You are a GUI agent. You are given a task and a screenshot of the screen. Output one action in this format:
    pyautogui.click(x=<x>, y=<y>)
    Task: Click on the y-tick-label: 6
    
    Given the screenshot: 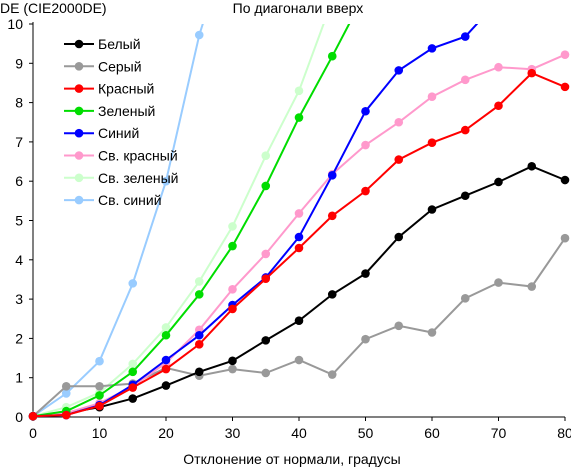 What is the action you would take?
    pyautogui.click(x=19, y=181)
    